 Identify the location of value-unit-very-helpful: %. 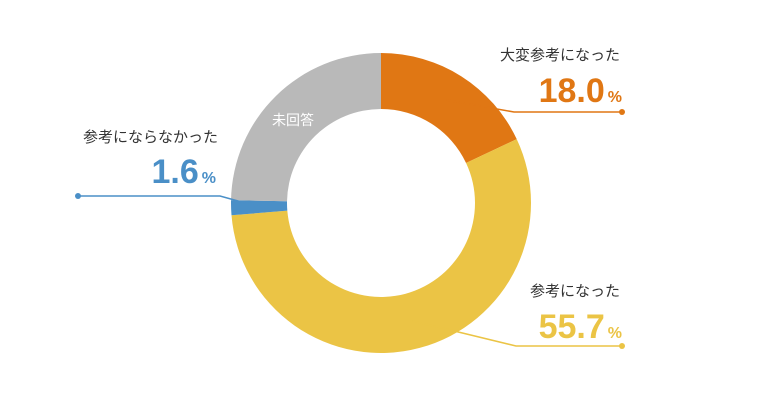
(615, 97).